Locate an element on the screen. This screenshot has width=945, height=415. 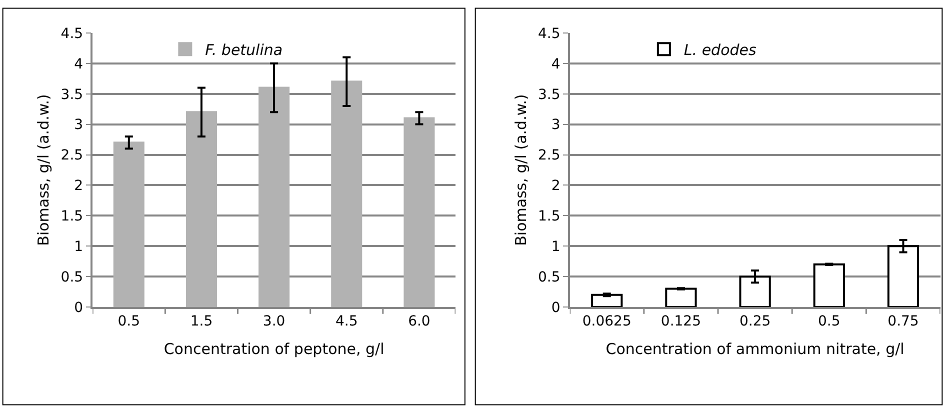
x-tick-label: 0.75 is located at coordinates (903, 322).